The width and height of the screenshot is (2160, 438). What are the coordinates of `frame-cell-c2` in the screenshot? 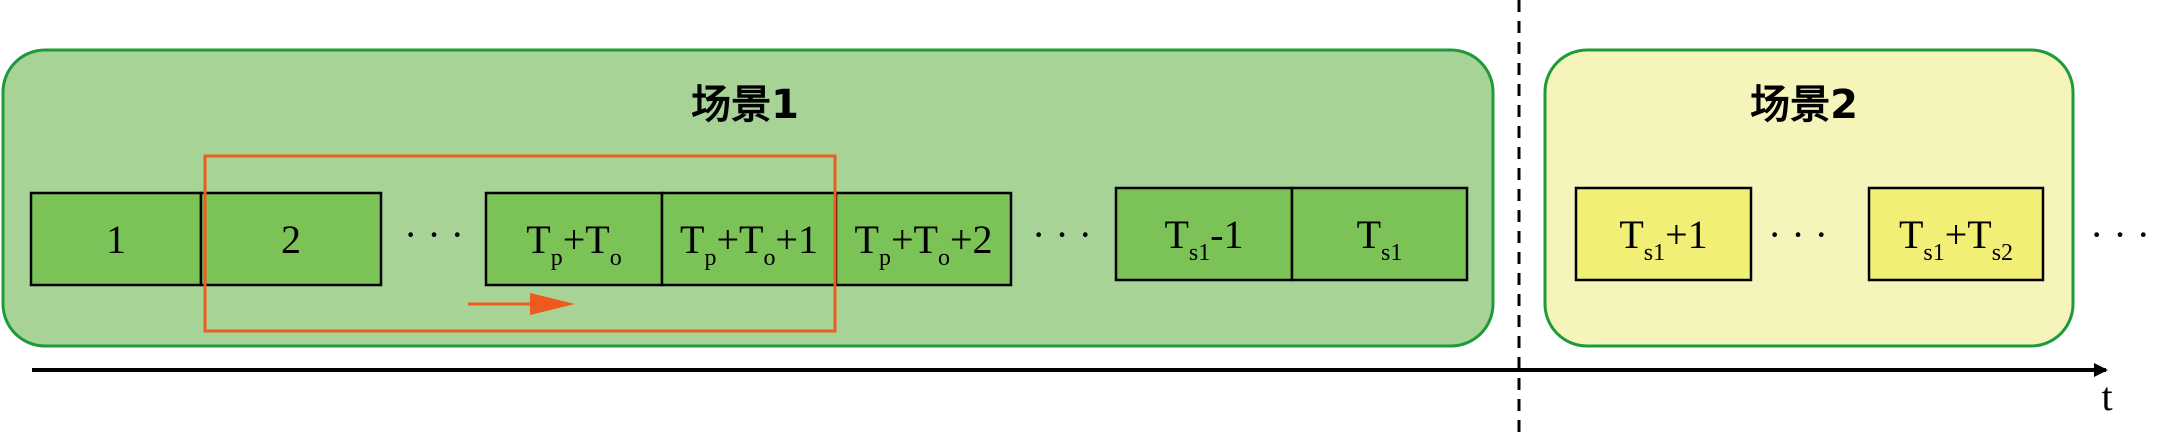 It's located at (291, 239).